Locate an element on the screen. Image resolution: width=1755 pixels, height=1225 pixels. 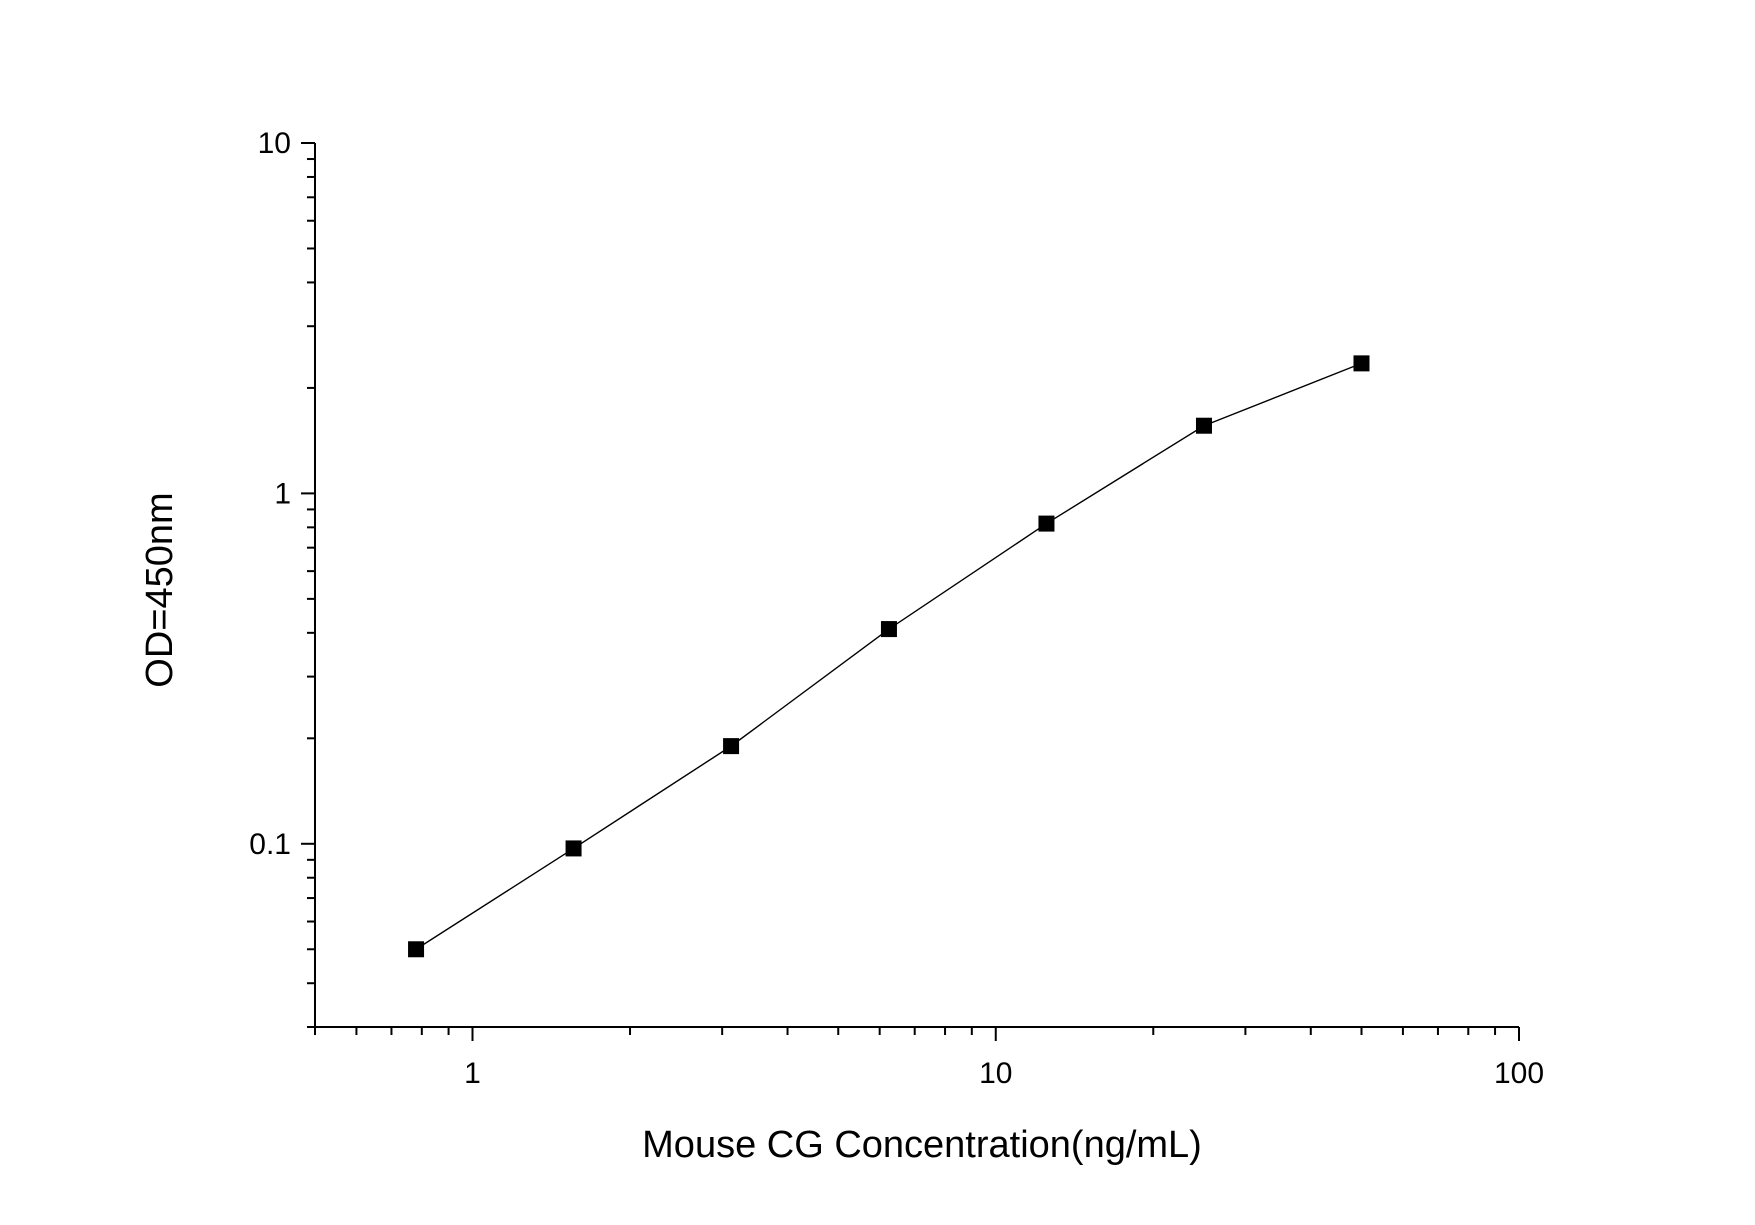
x-tick-label: 100 is located at coordinates (1519, 1073).